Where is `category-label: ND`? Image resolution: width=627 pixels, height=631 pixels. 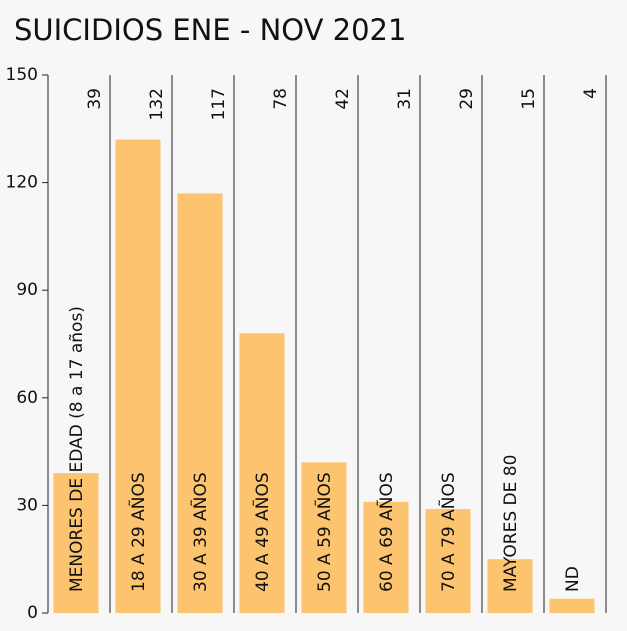 category-label: ND is located at coordinates (573, 579).